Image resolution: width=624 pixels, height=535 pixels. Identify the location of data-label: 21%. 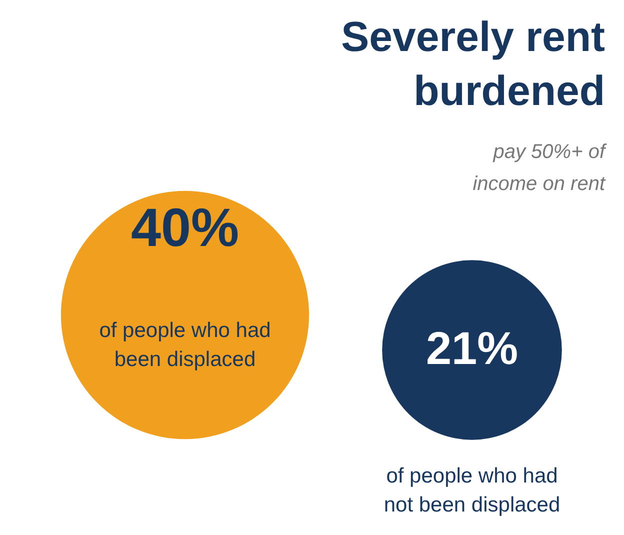
(472, 348).